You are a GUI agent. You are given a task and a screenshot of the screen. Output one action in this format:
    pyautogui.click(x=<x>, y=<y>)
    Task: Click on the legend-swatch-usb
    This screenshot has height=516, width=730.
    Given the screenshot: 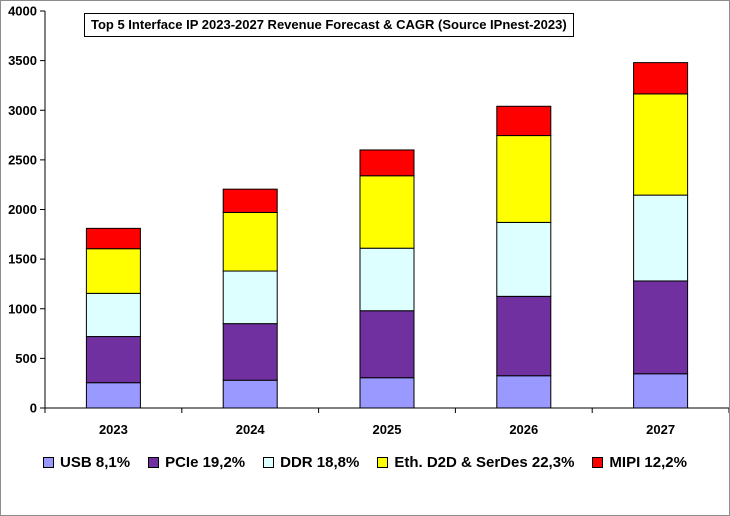 What is the action you would take?
    pyautogui.click(x=49, y=462)
    